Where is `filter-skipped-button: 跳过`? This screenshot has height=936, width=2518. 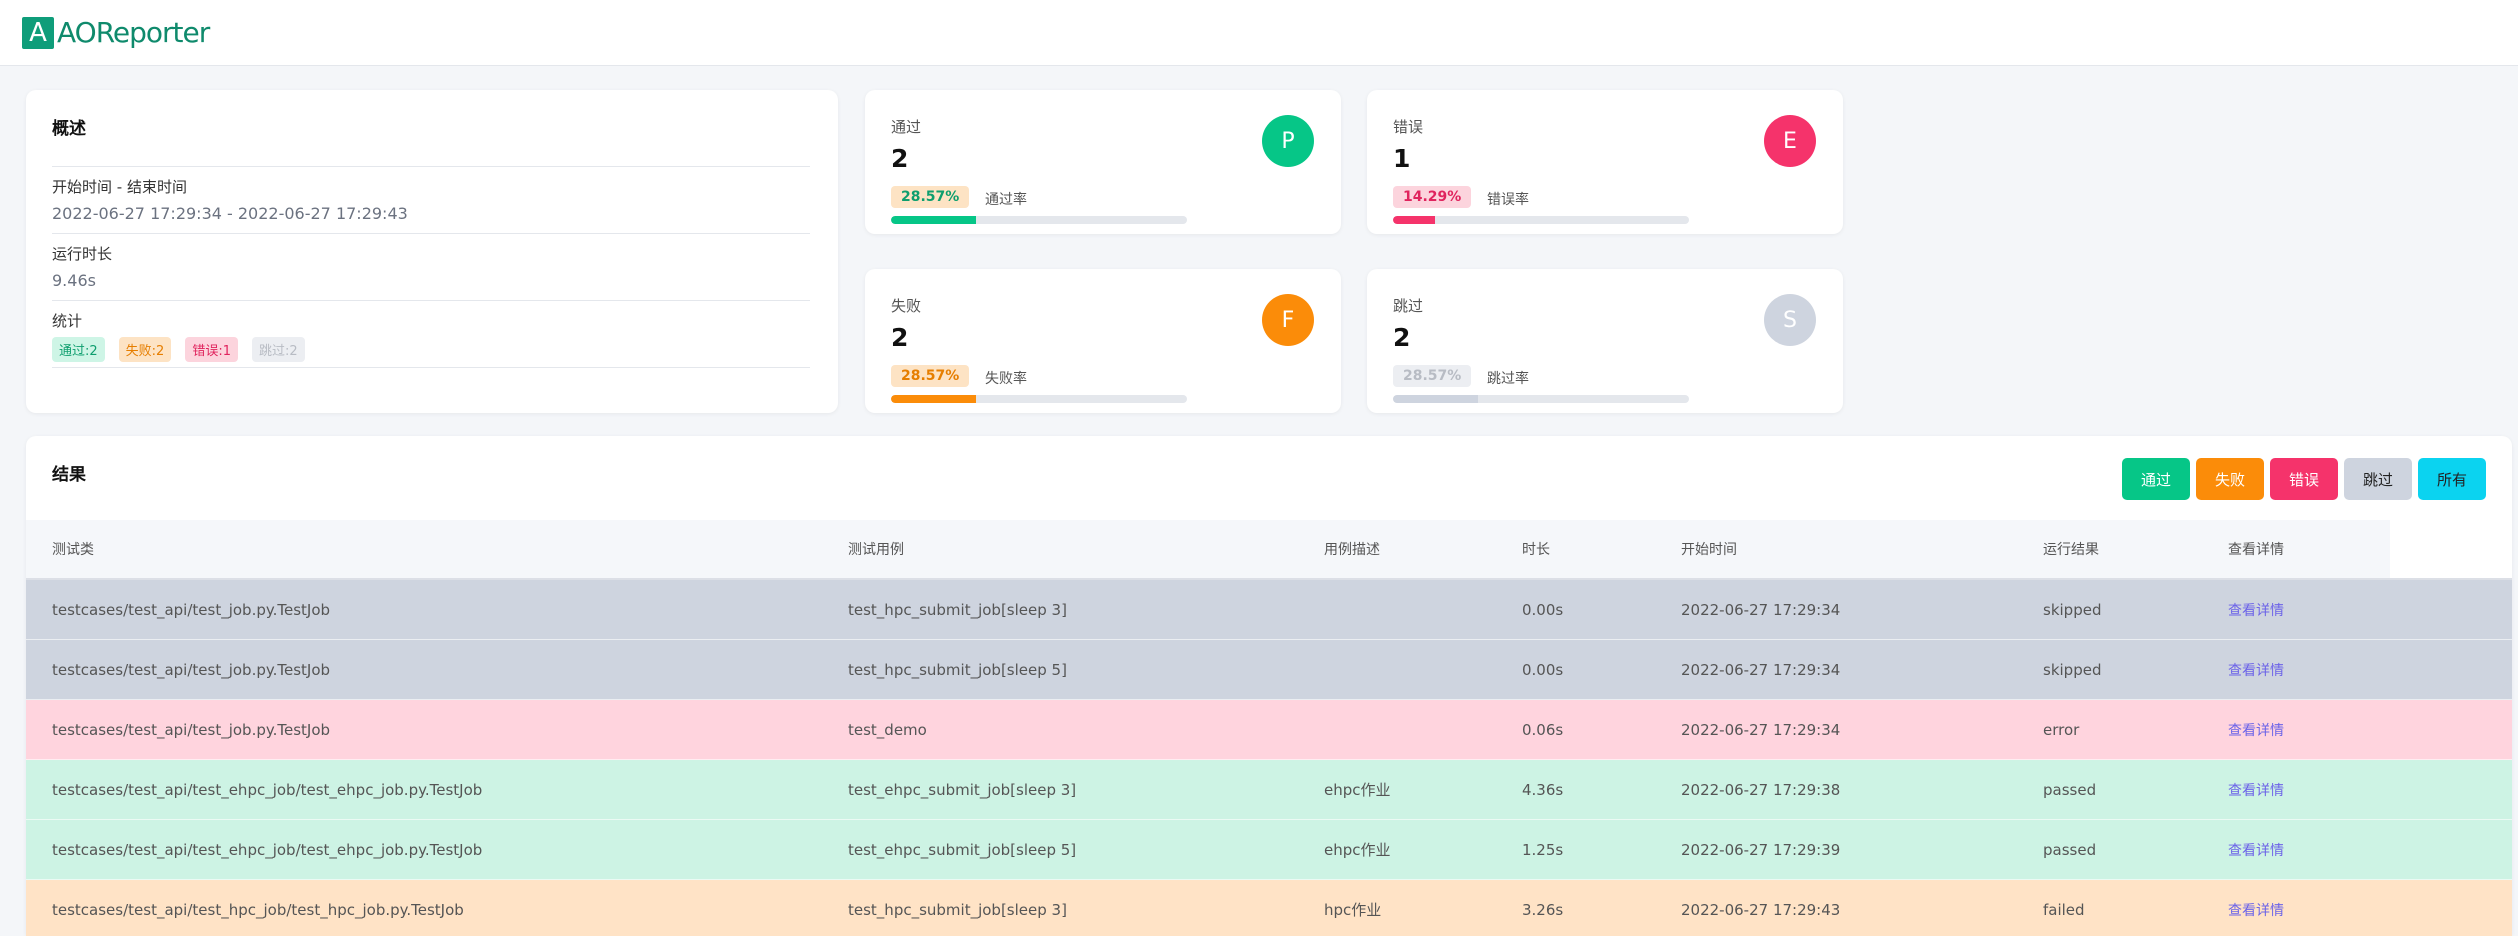 filter-skipped-button: 跳过 is located at coordinates (2378, 479).